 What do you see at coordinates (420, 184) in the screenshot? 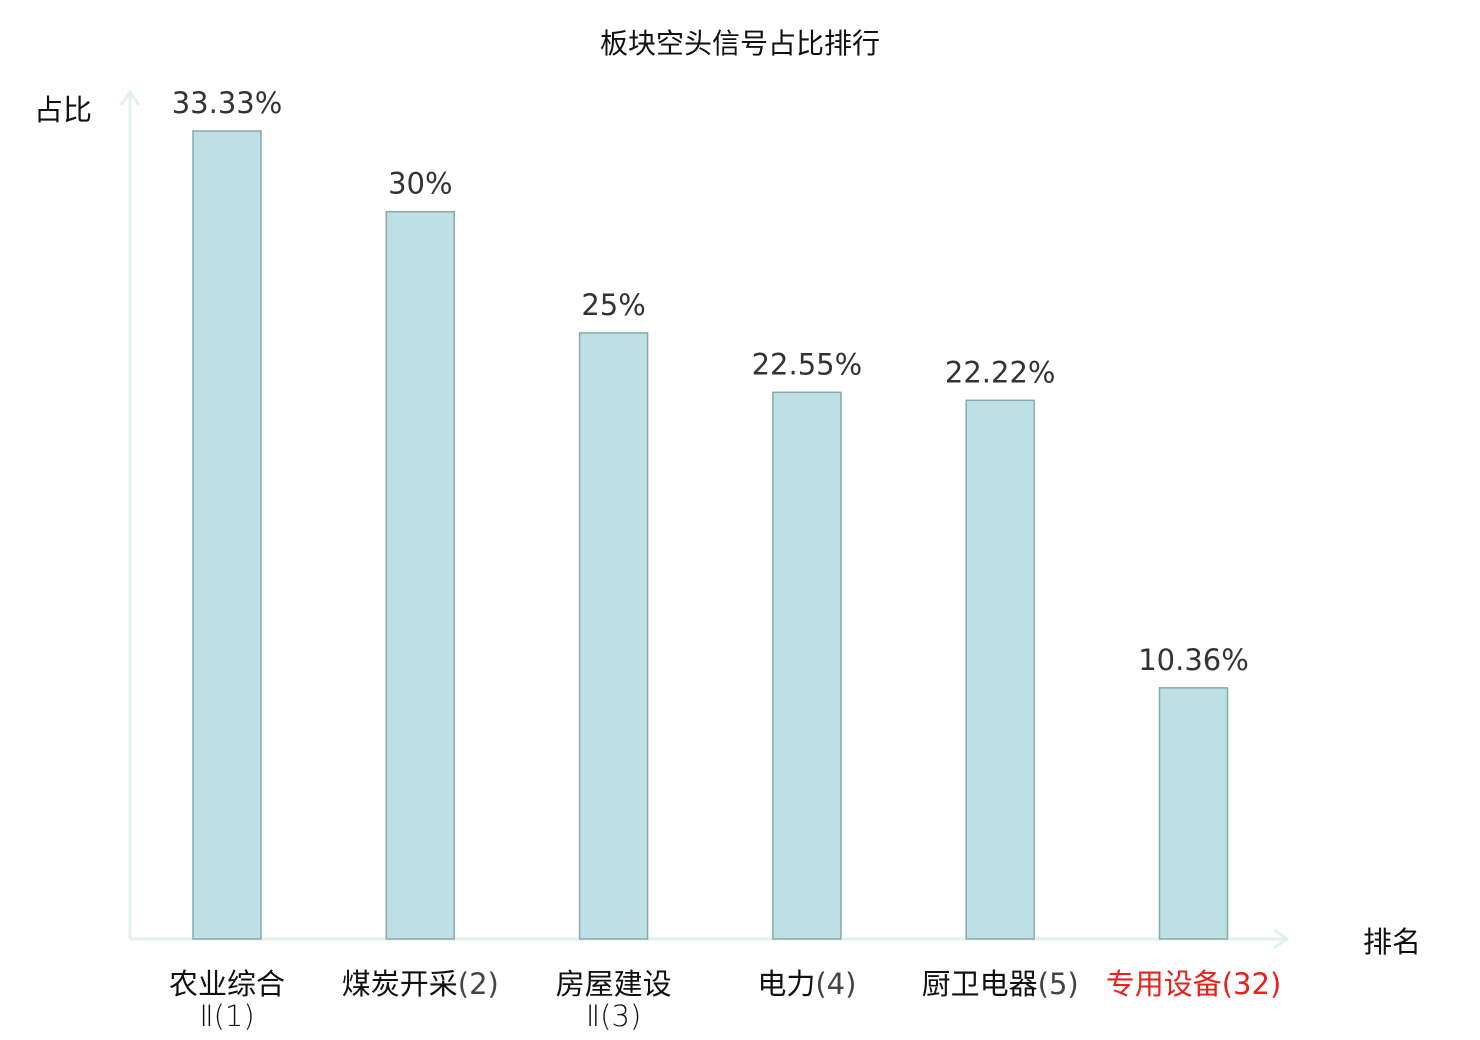
I see `data-label: 30%` at bounding box center [420, 184].